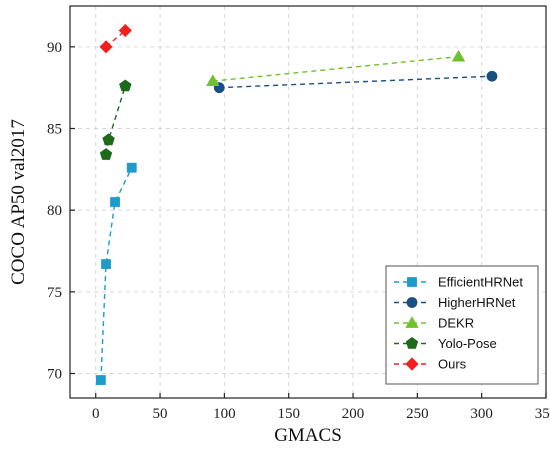 The height and width of the screenshot is (451, 550). Describe the element at coordinates (308, 435) in the screenshot. I see `x-axis-title: GMACS` at that location.